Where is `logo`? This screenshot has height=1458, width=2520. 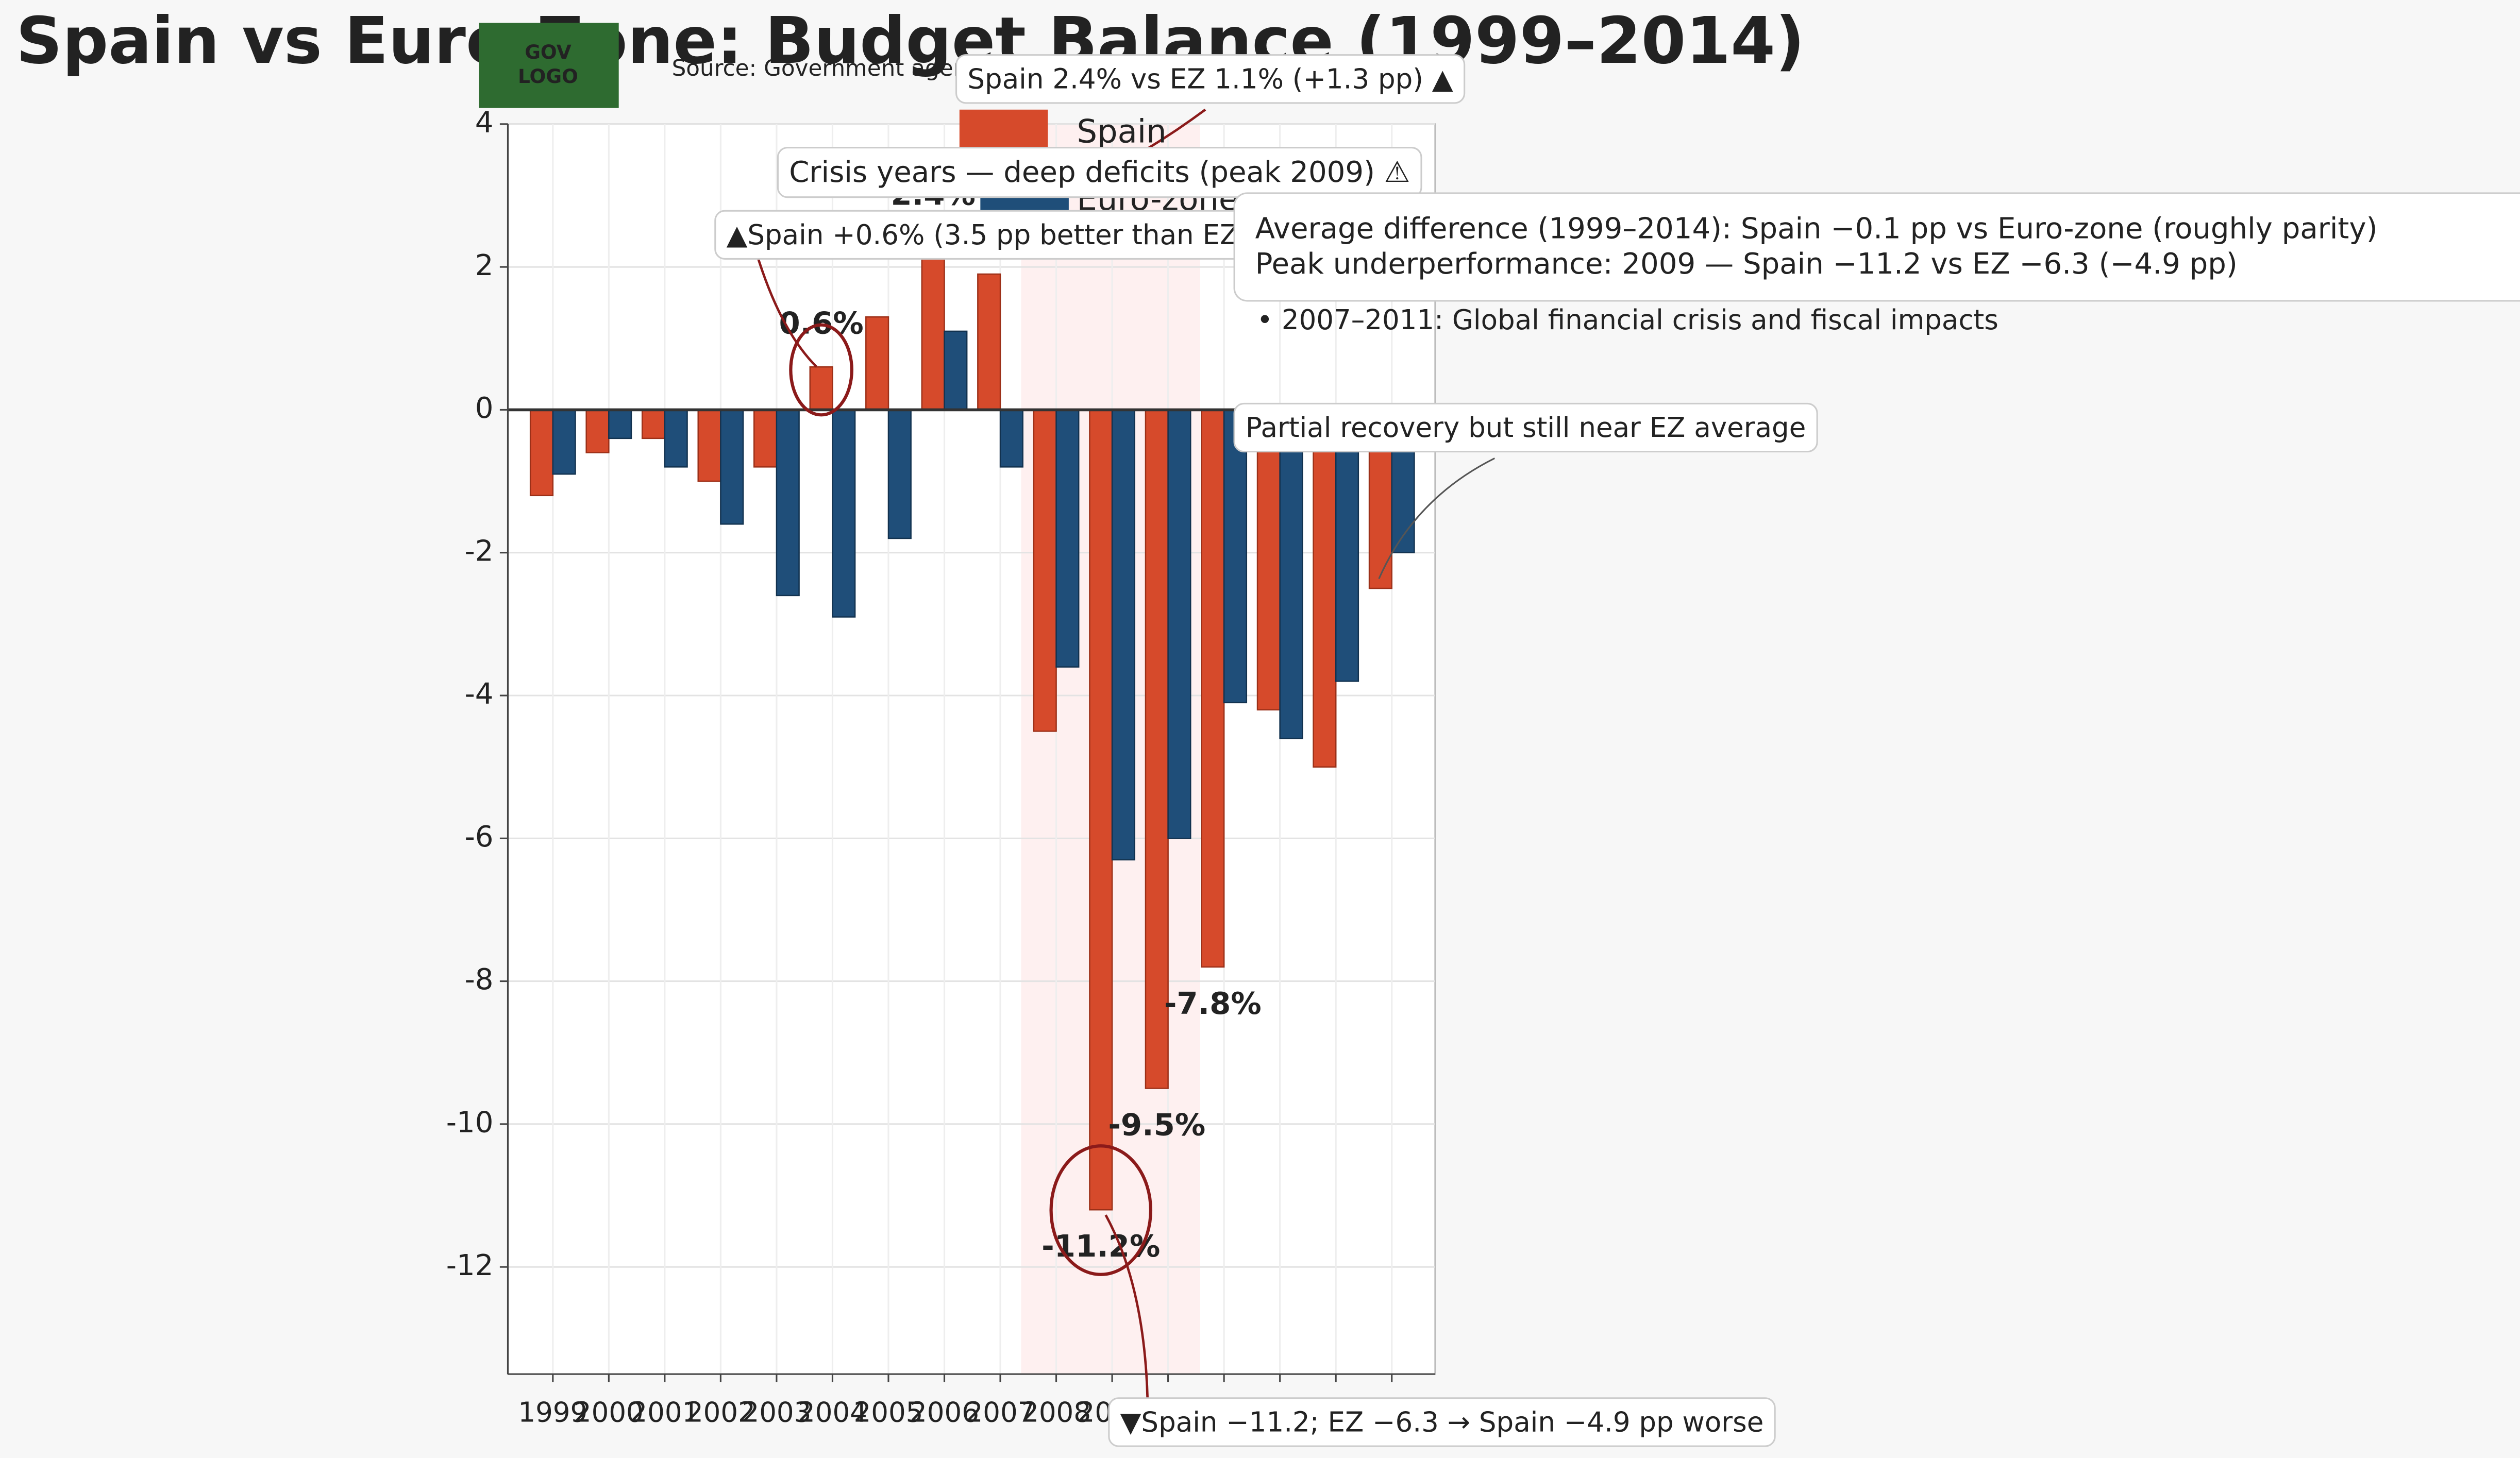
logo is located at coordinates (549, 65).